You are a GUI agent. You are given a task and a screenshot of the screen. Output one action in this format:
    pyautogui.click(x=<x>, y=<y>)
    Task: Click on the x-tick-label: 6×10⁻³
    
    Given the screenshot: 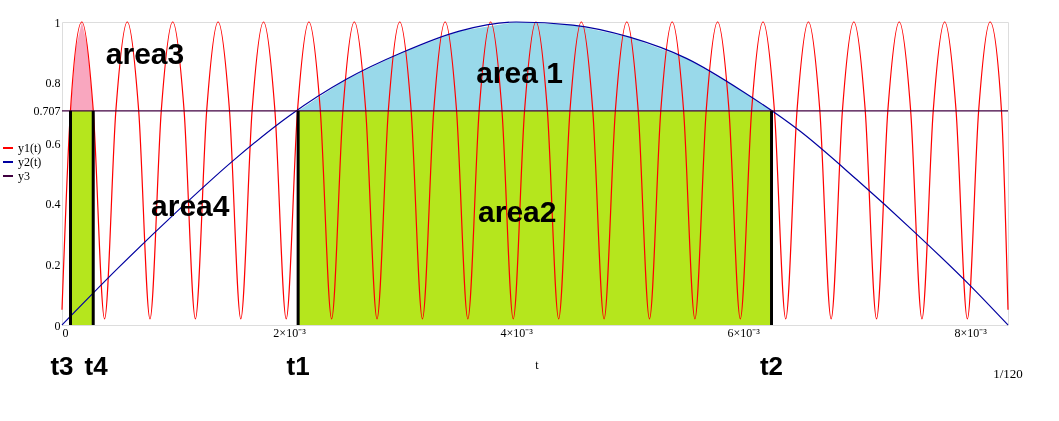 What is the action you would take?
    pyautogui.click(x=744, y=332)
    